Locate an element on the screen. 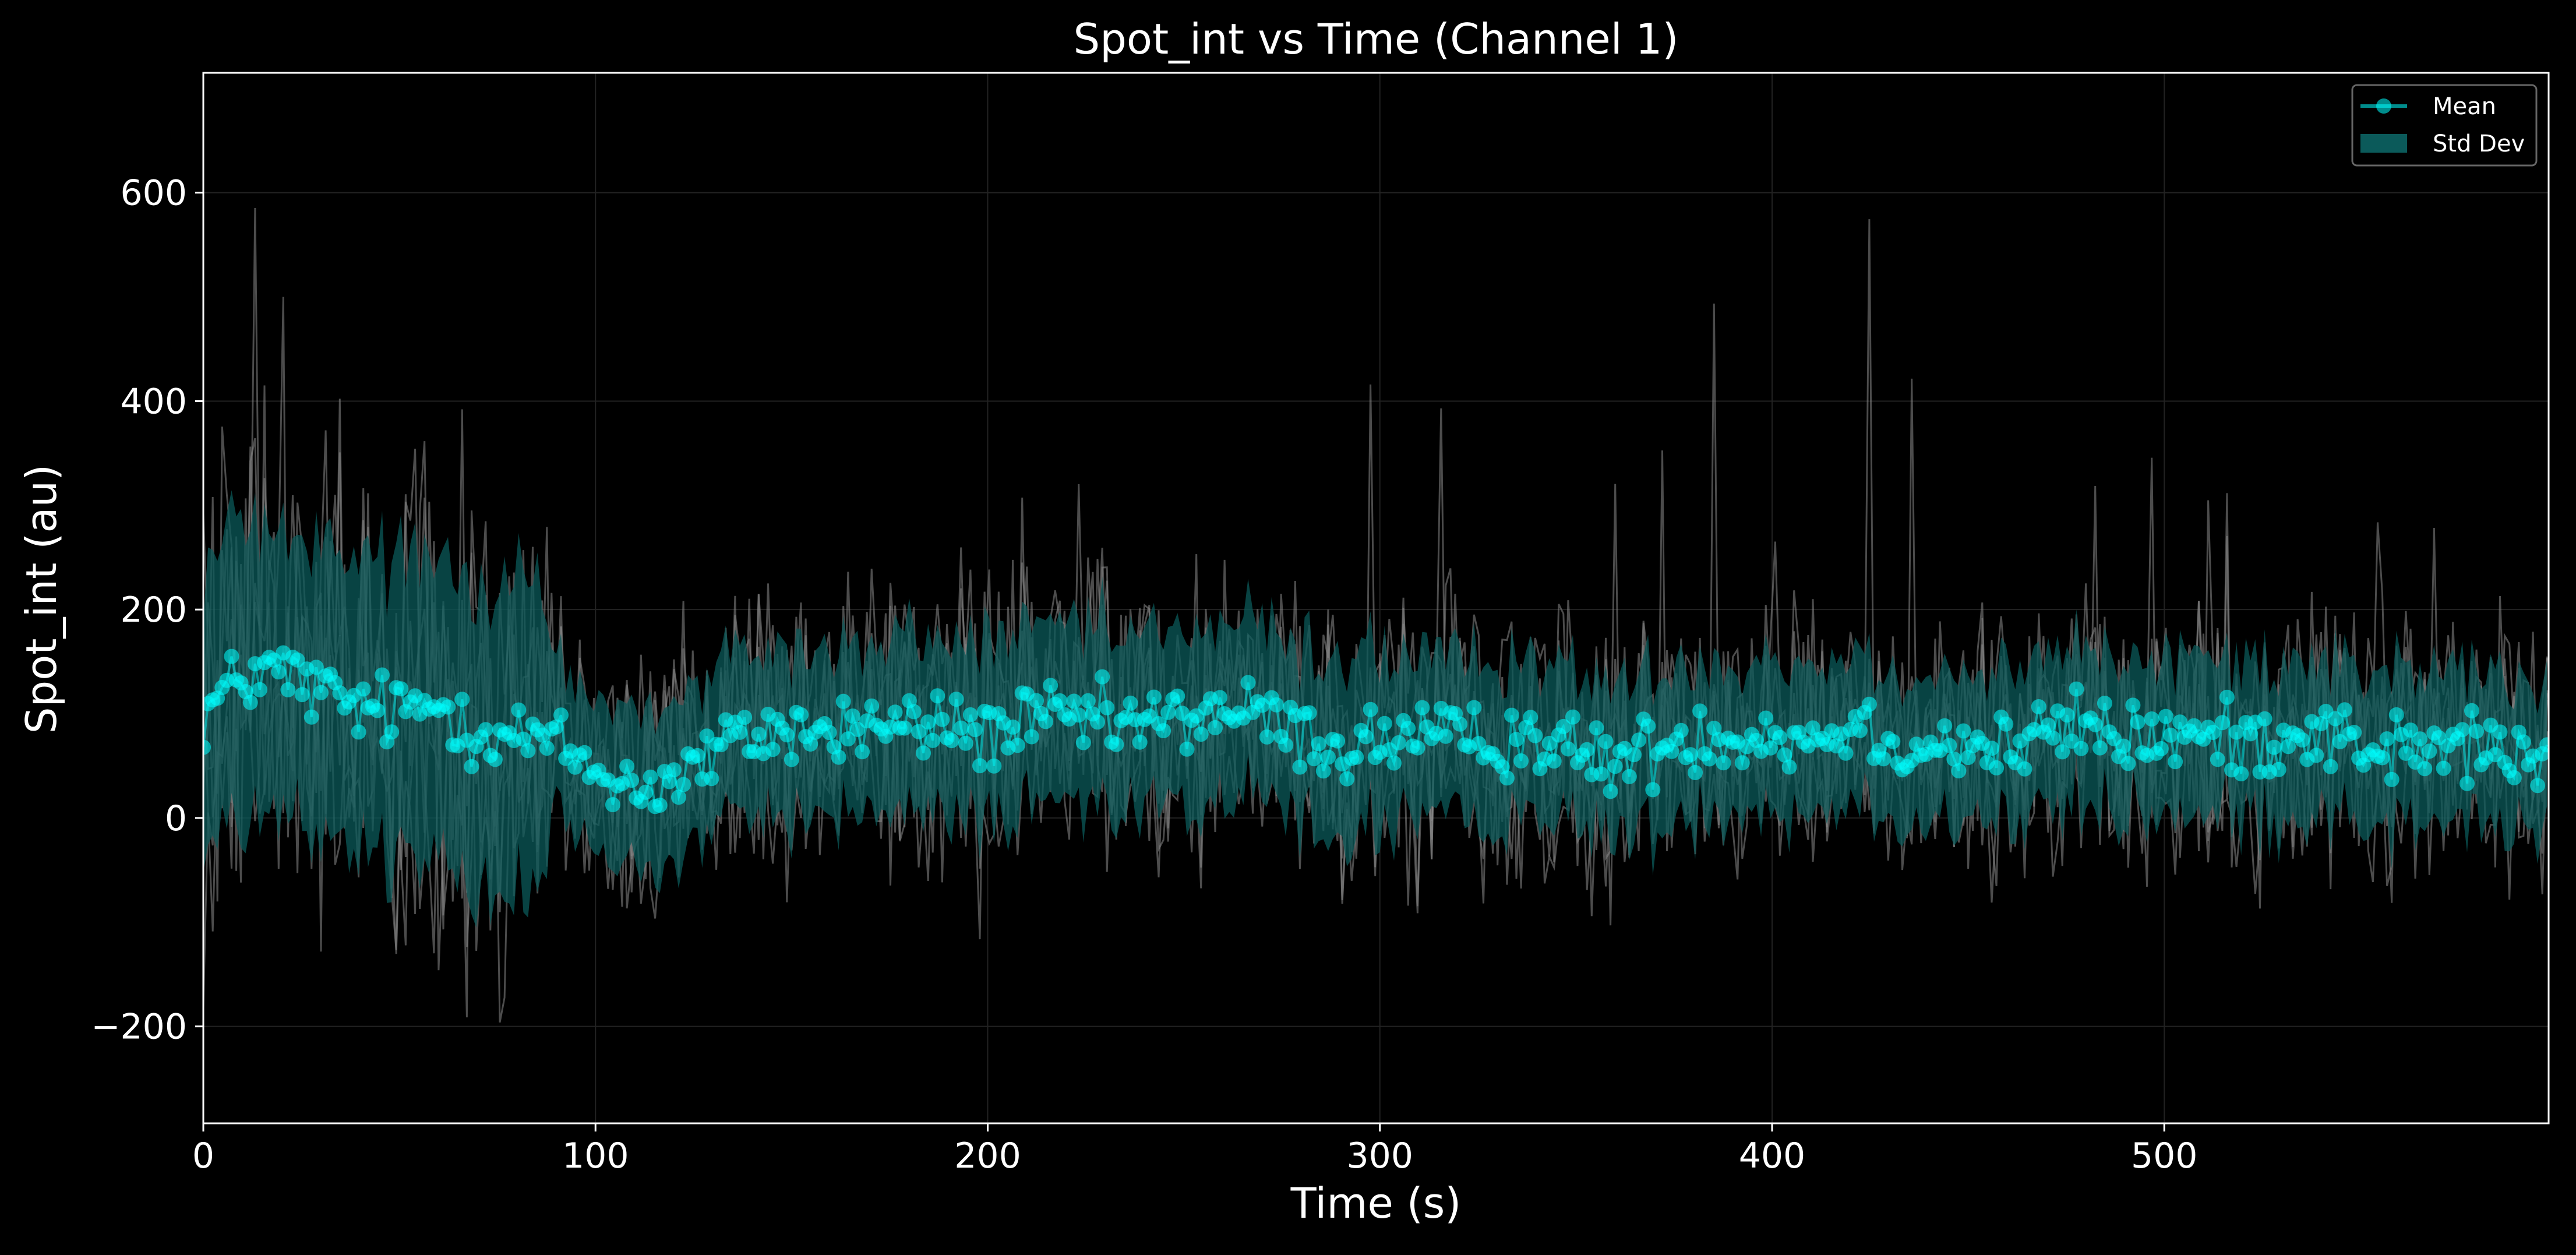 This screenshot has height=1255, width=2576. mean-series is located at coordinates (1376, 730).